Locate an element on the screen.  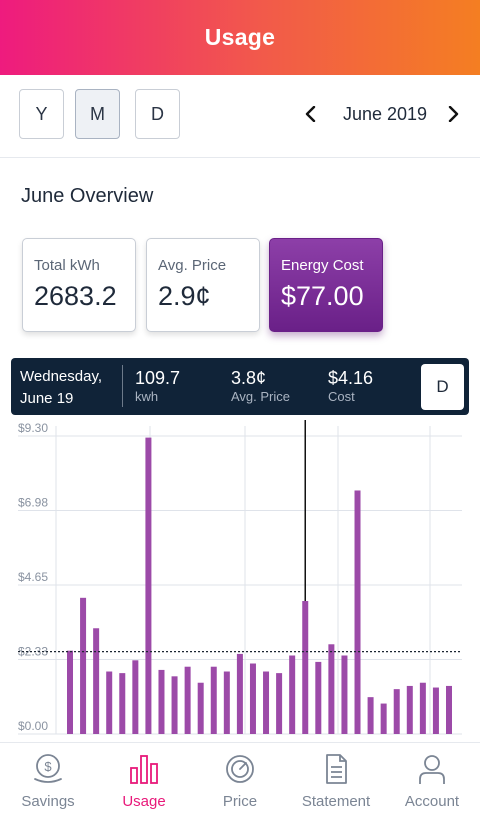
app-header: Usage is located at coordinates (240, 37).